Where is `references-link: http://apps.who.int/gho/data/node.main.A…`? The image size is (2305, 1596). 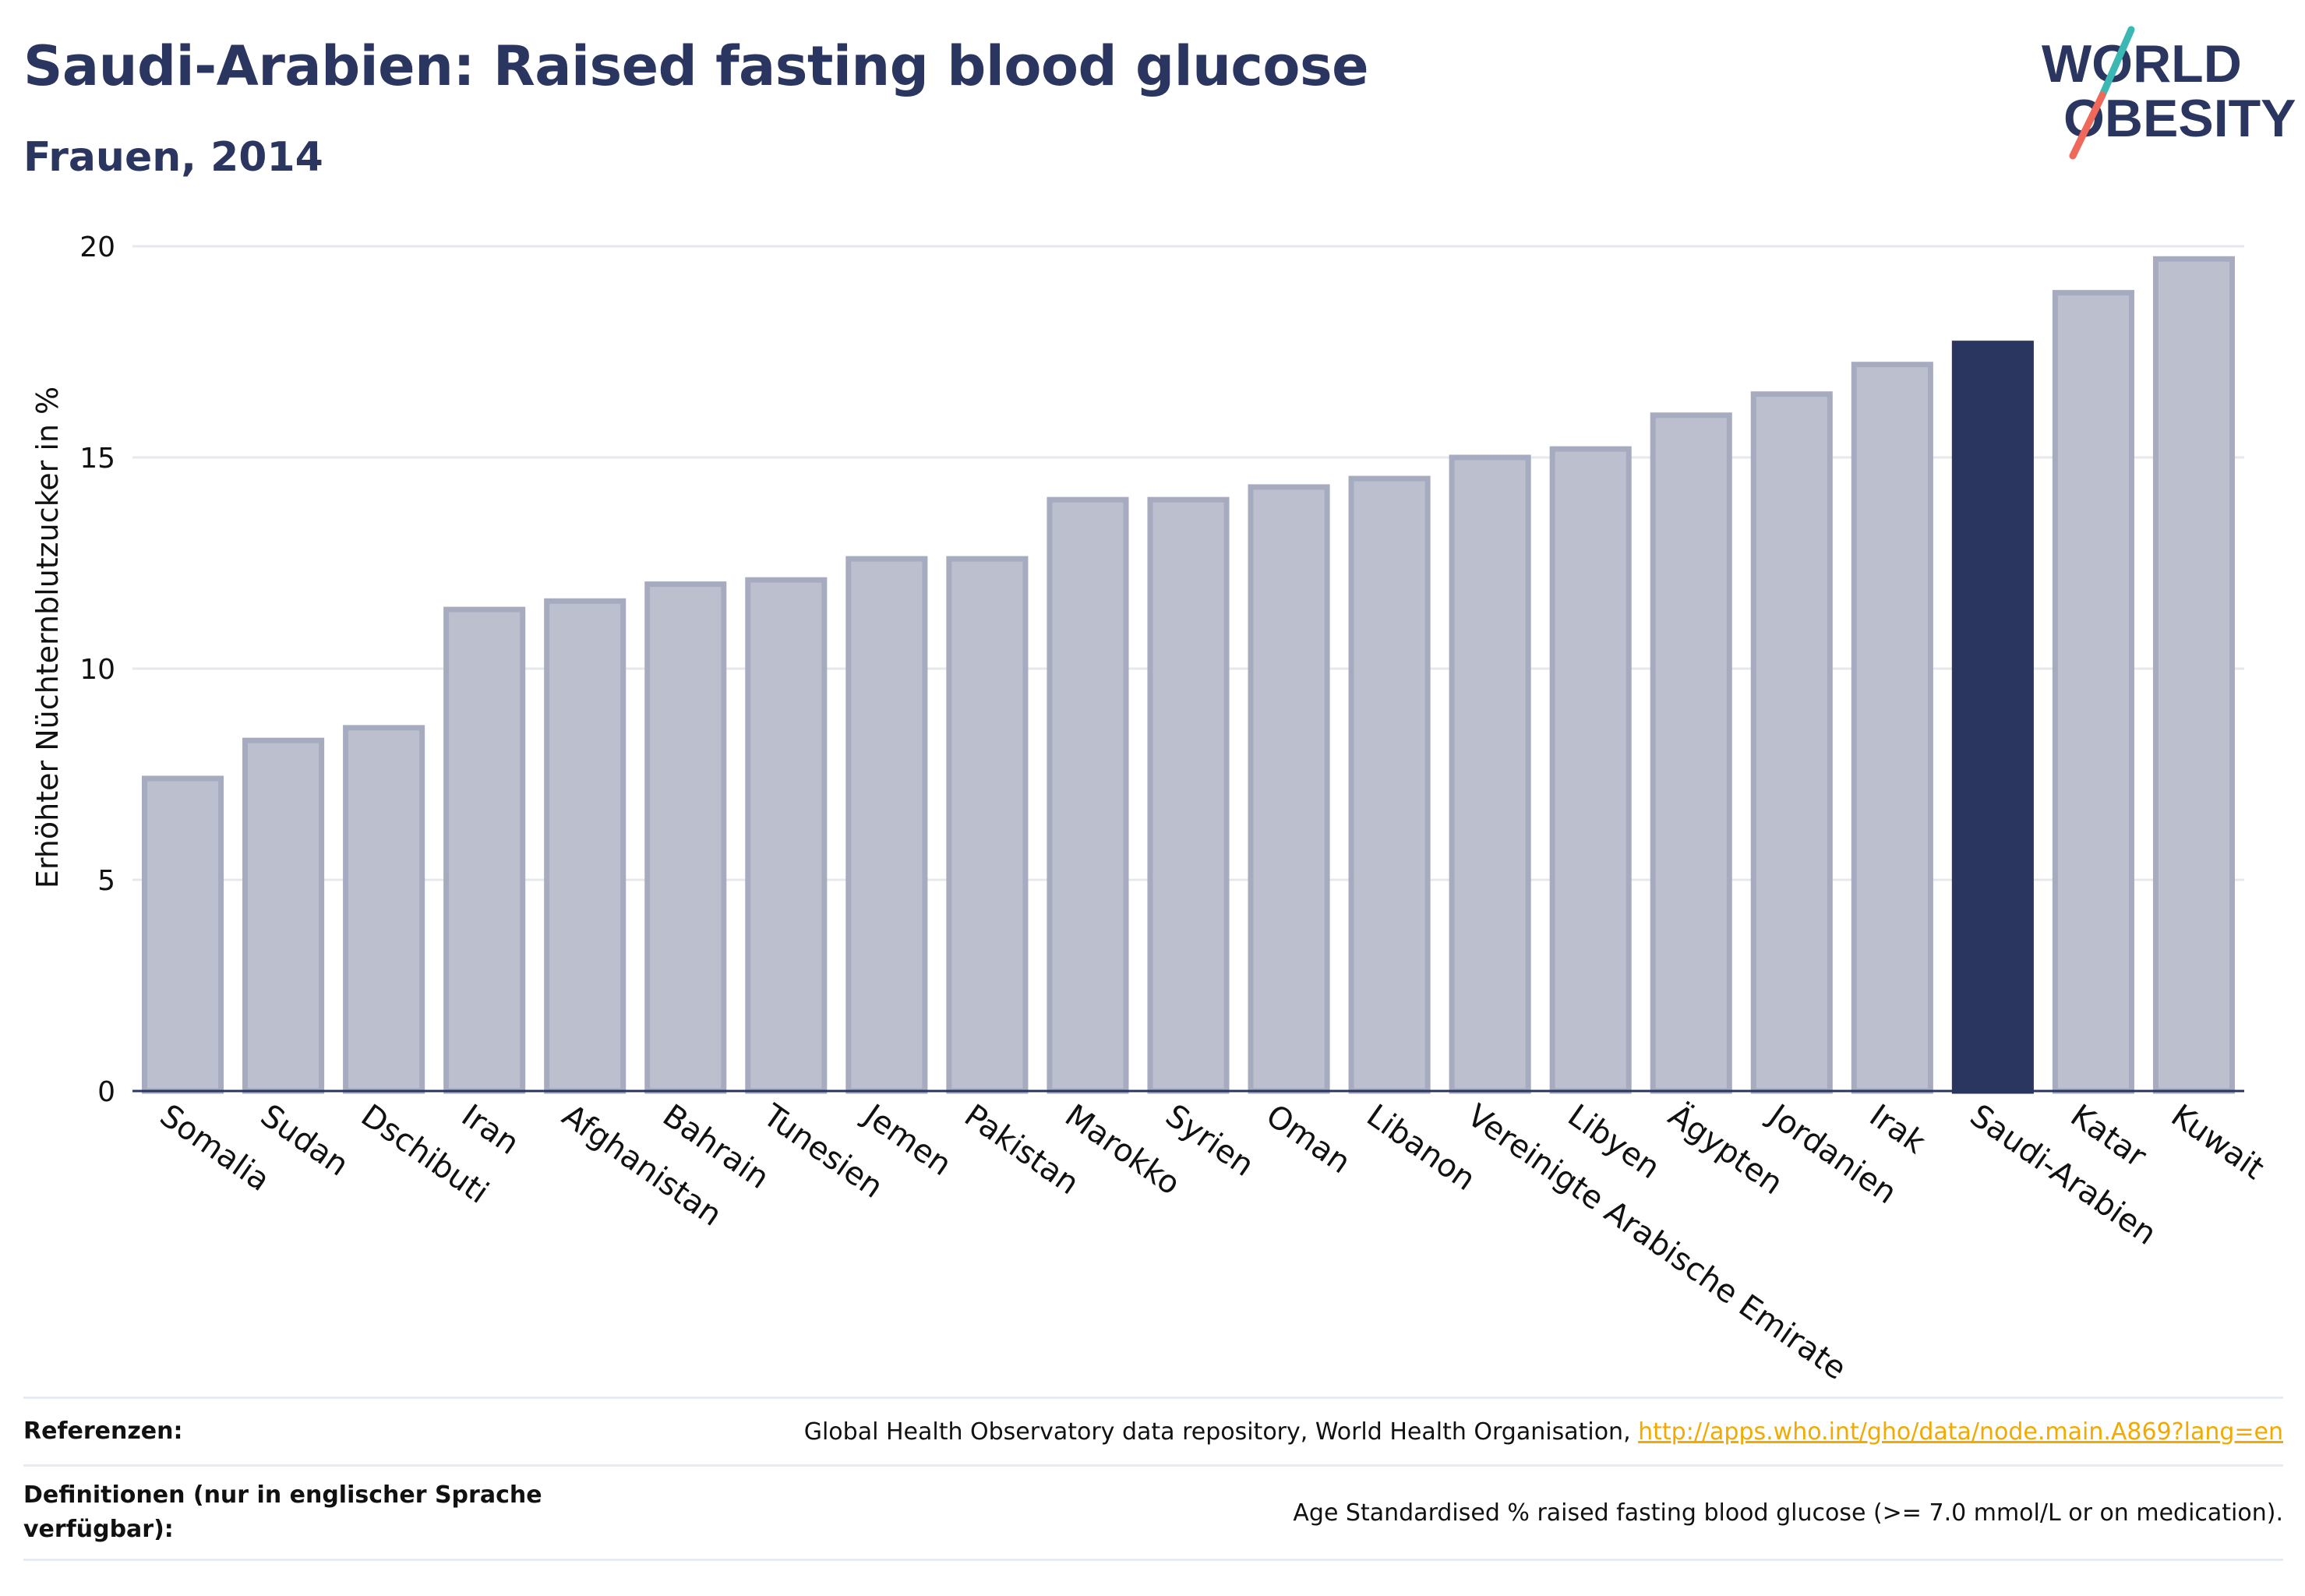
references-link: http://apps.who.int/gho/data/node.main.A… is located at coordinates (1960, 1432).